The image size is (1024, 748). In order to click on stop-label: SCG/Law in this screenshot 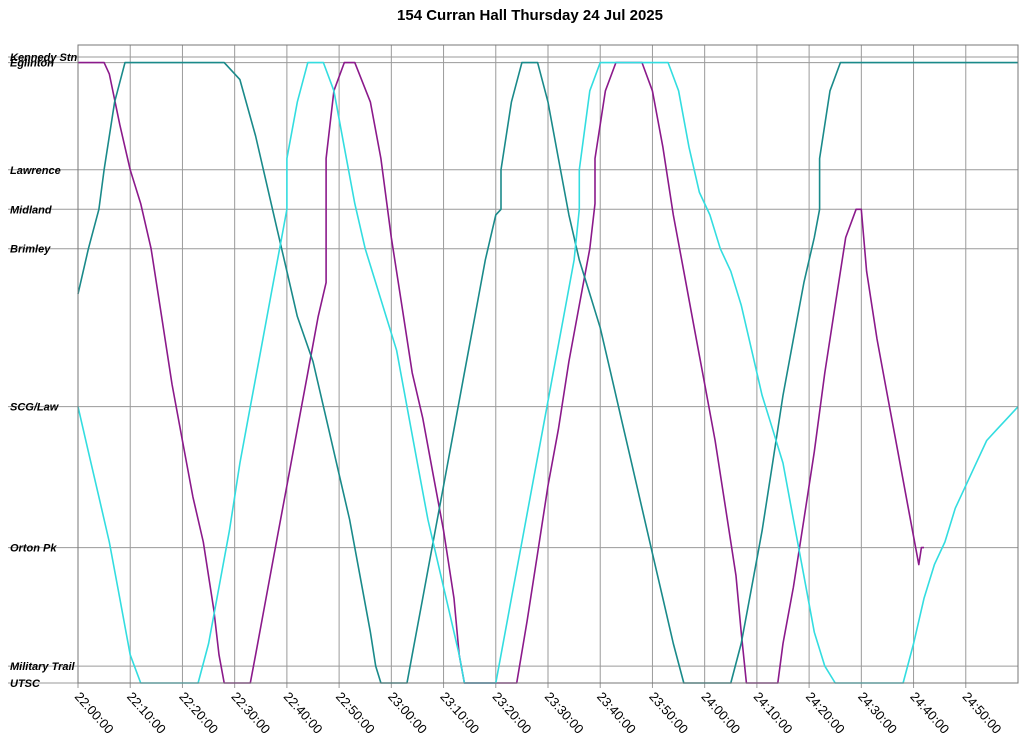, I will do `click(35, 408)`.